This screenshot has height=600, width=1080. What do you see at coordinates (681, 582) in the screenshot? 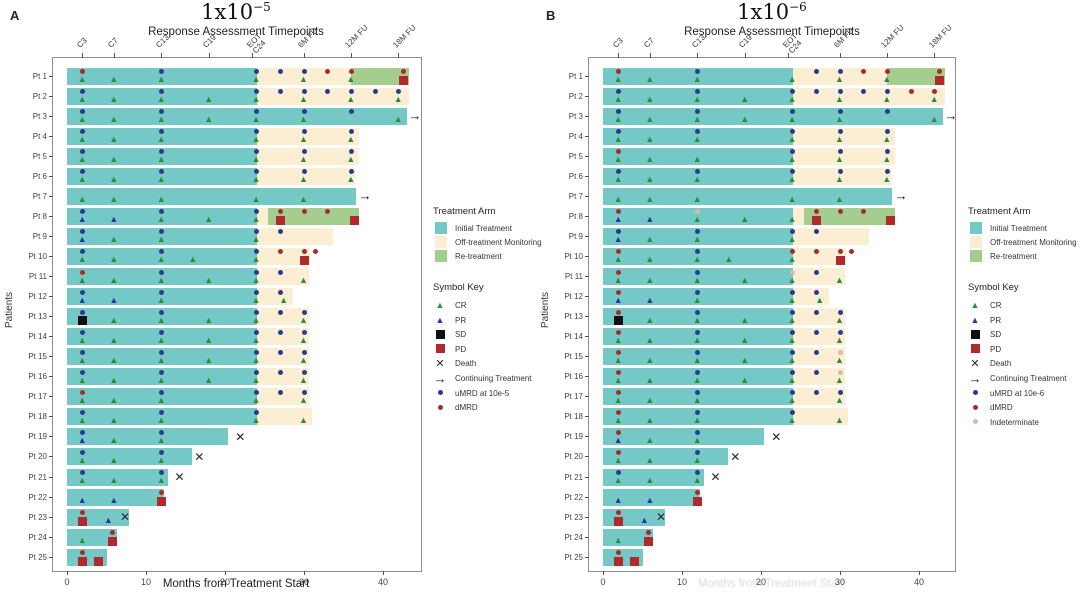
I see `x-tick-label: 10` at bounding box center [681, 582].